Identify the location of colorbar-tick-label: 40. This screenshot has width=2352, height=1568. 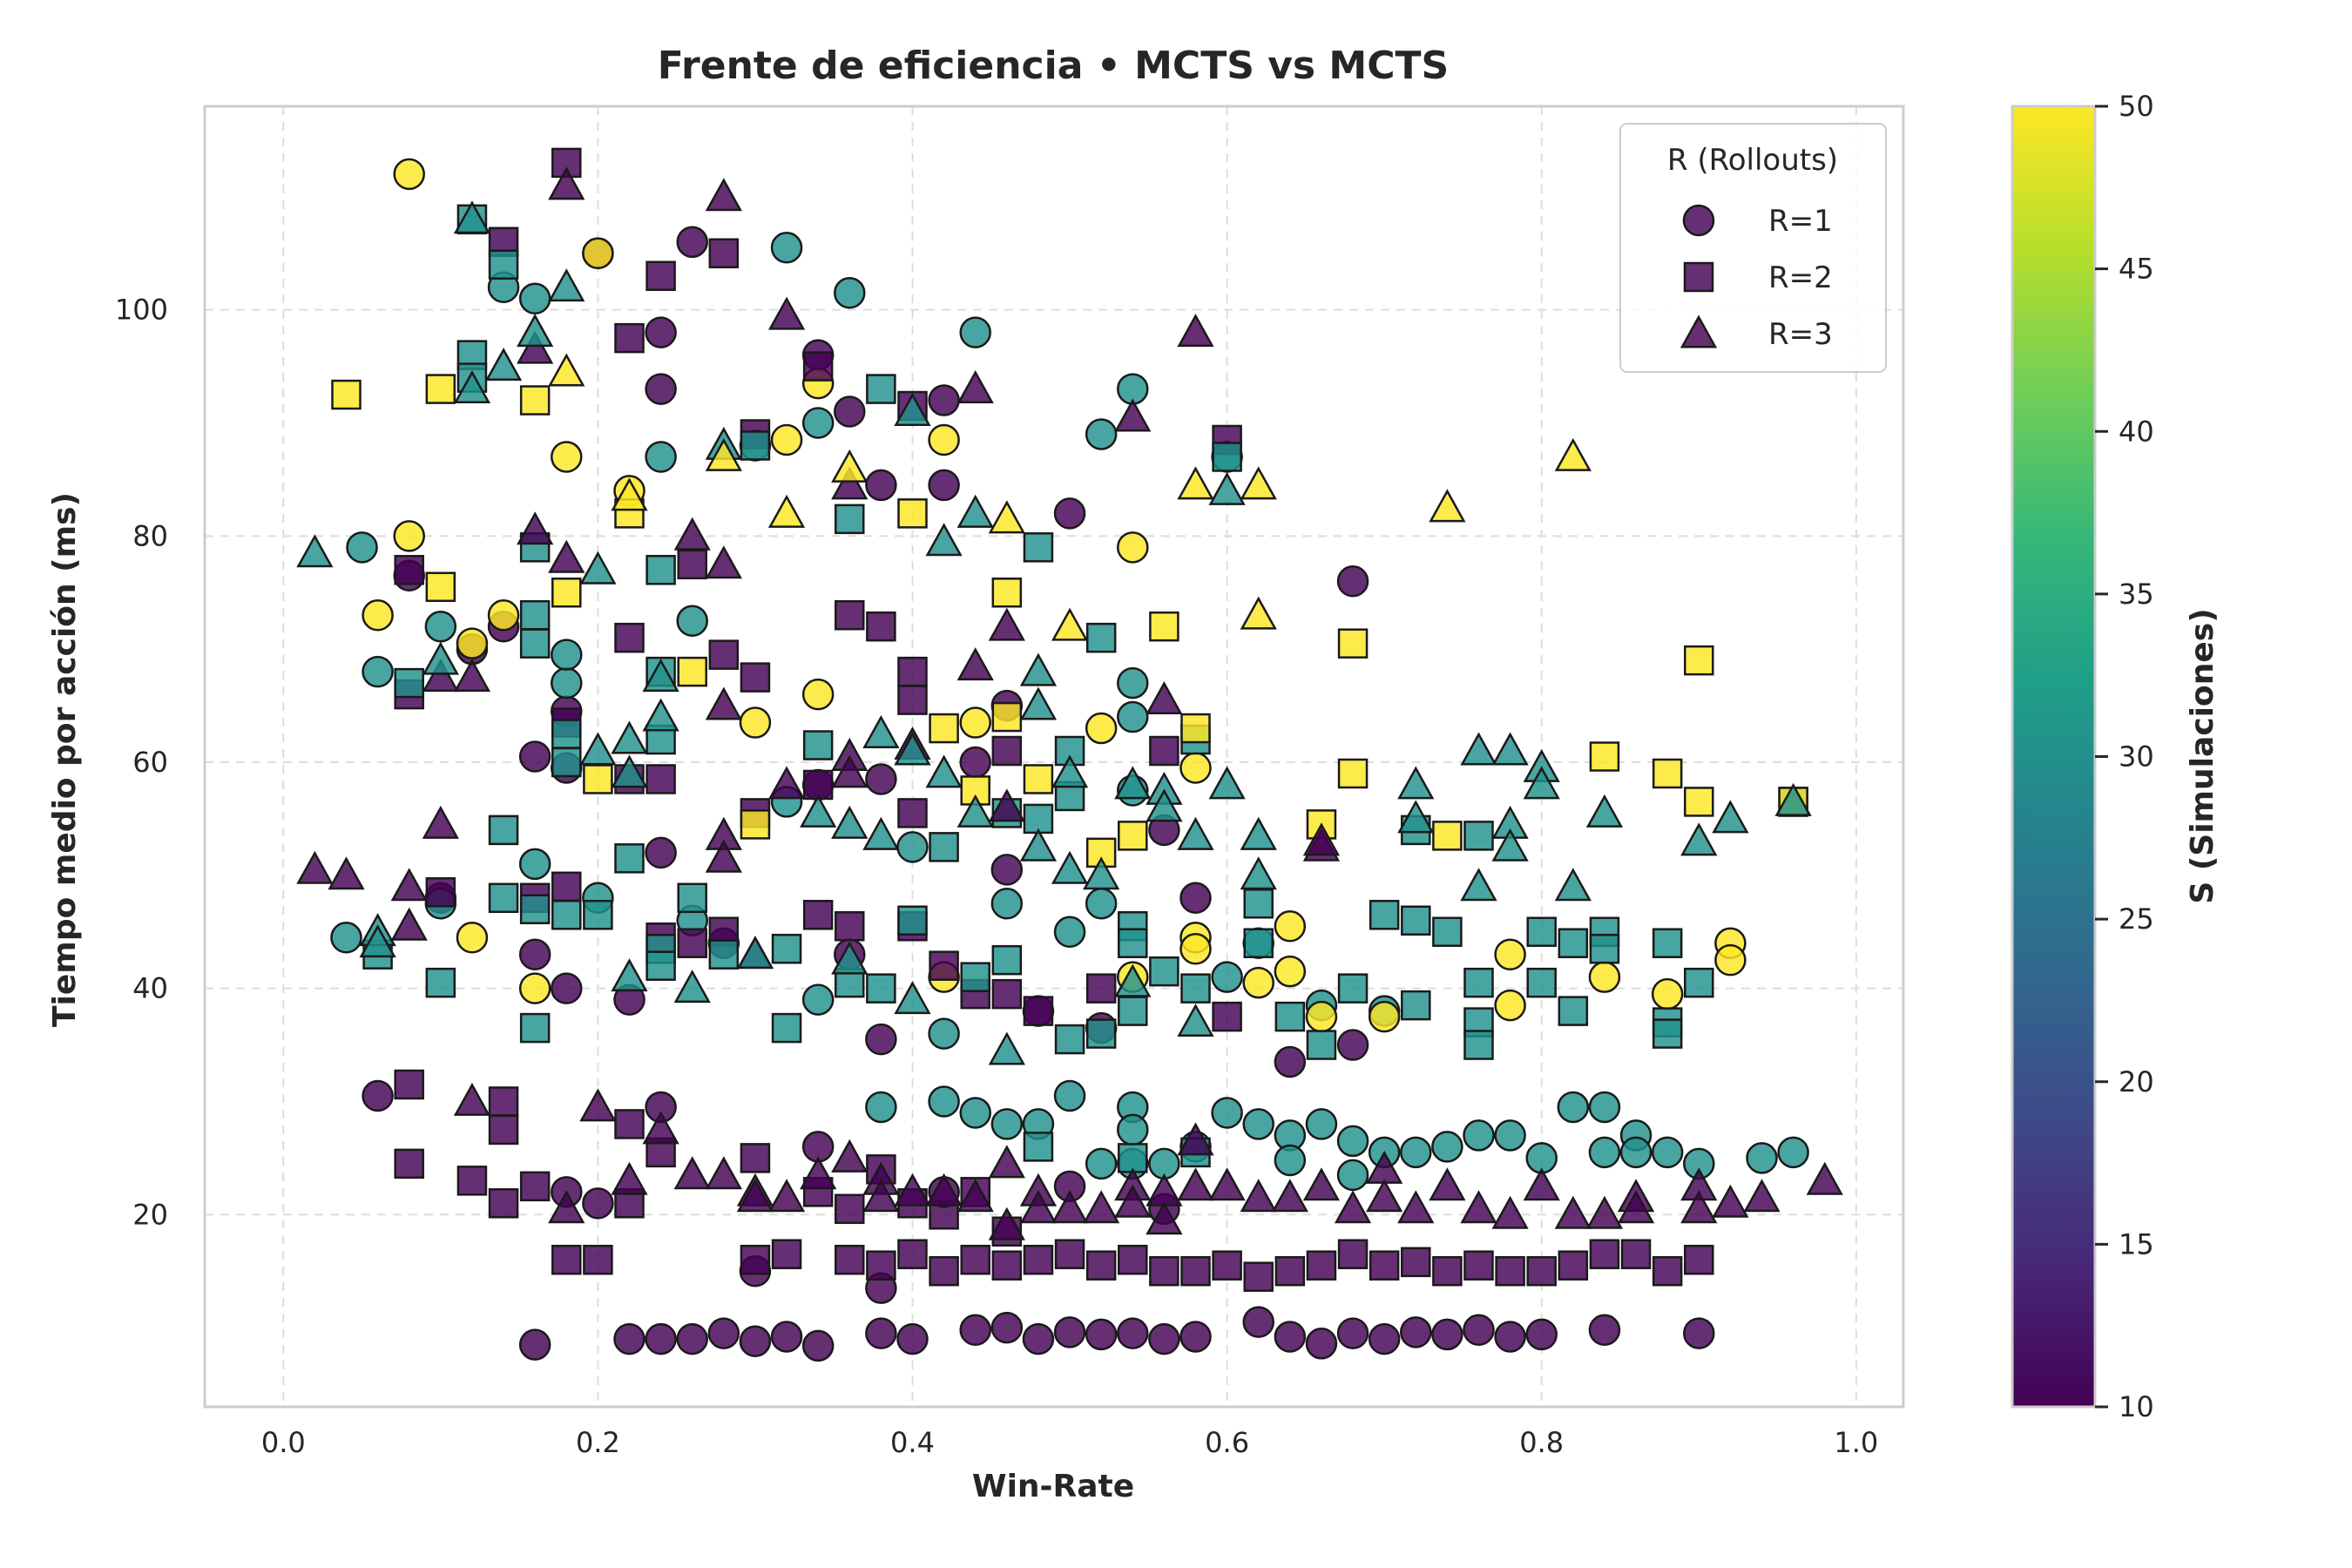
(2136, 432).